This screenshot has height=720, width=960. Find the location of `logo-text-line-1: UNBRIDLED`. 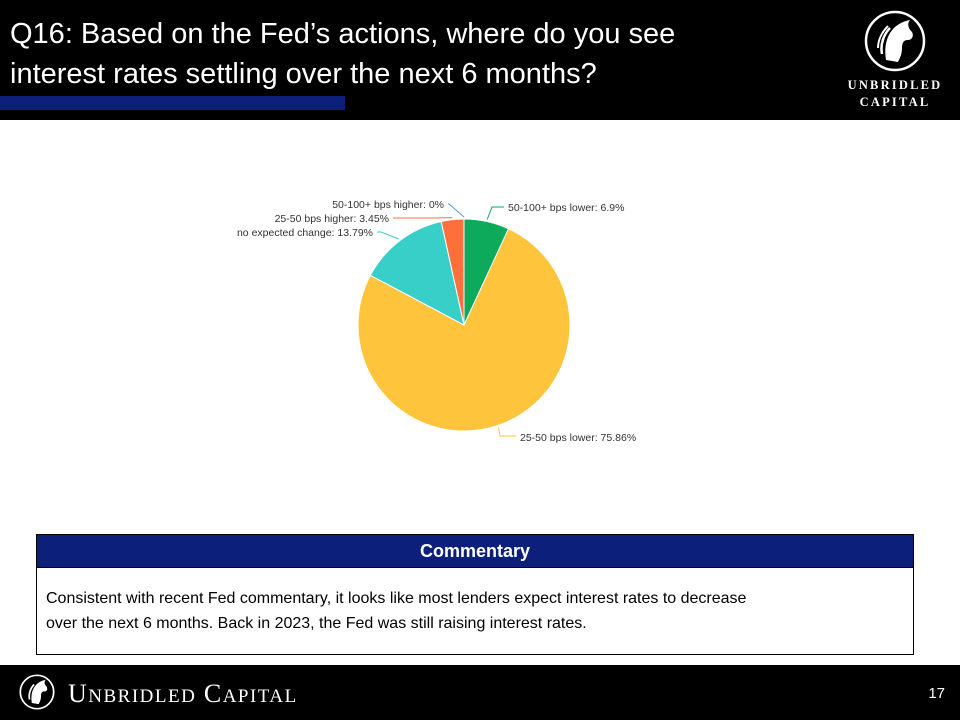

logo-text-line-1: UNBRIDLED is located at coordinates (895, 85).